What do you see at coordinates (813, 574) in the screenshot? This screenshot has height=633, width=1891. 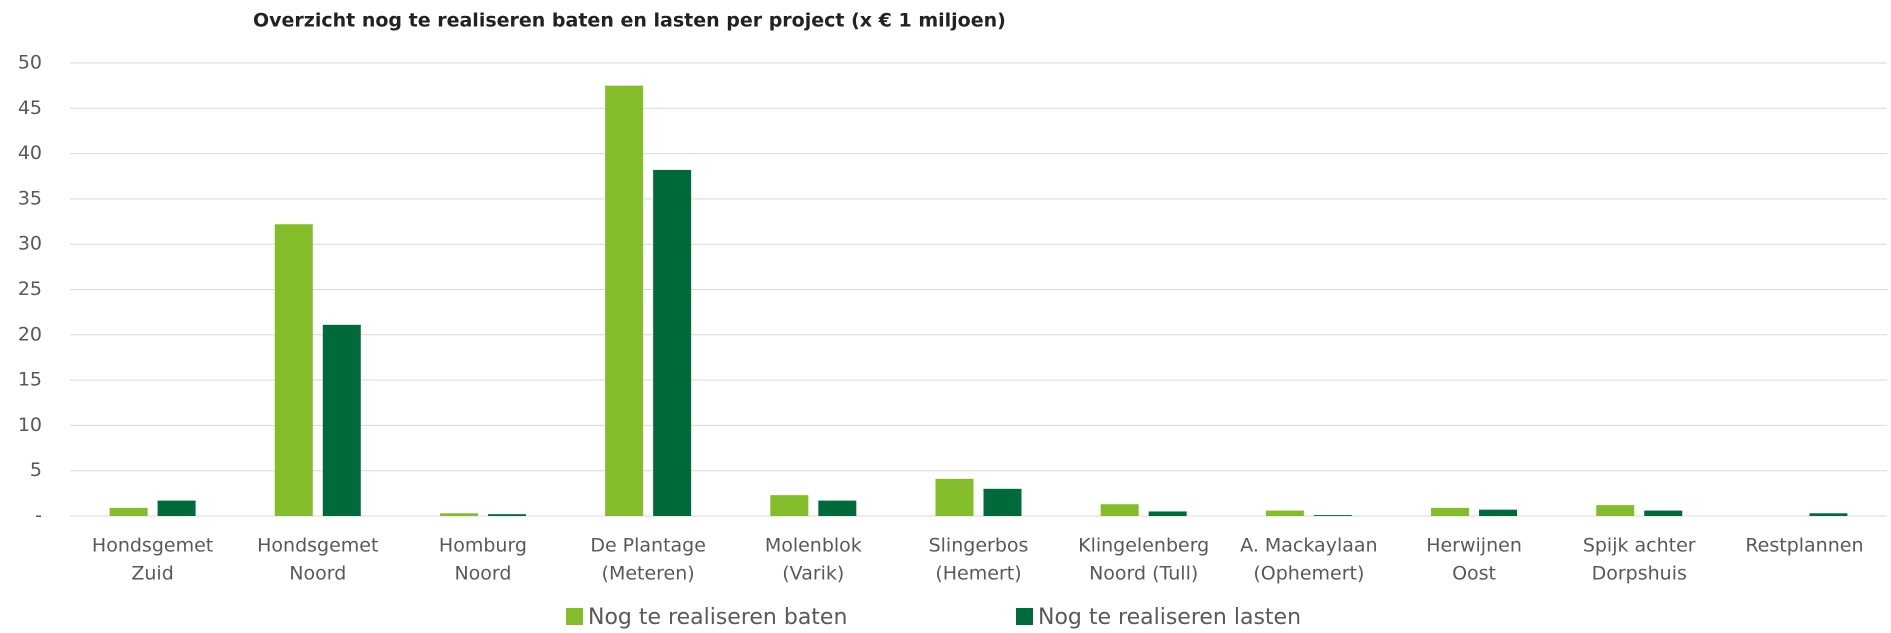 I see `x-tick-label: (Varik)` at bounding box center [813, 574].